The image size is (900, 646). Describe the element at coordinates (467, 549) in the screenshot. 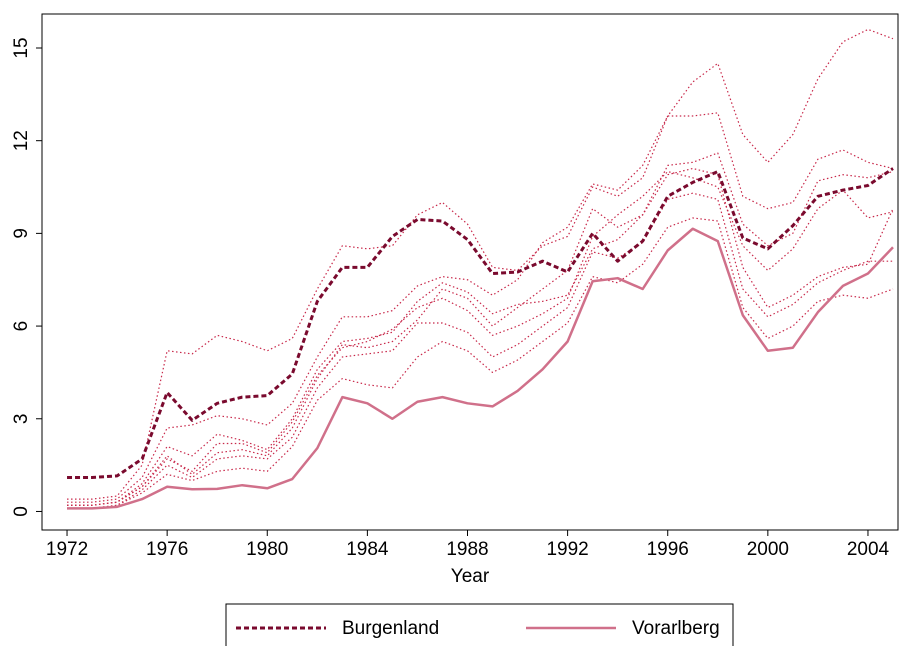

I see `x-tick-label: 1988` at that location.